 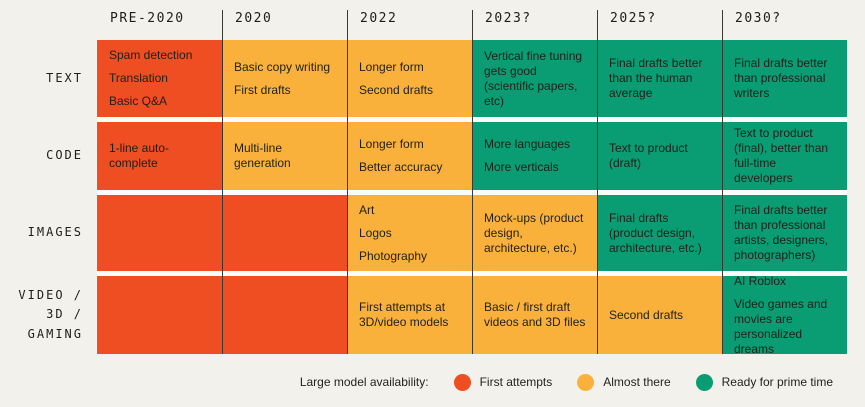 I want to click on column-header: 2022, so click(x=379, y=18).